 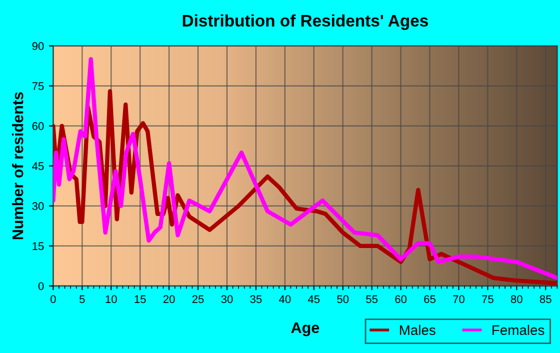 What do you see at coordinates (227, 299) in the screenshot?
I see `x-tick-label: 30` at bounding box center [227, 299].